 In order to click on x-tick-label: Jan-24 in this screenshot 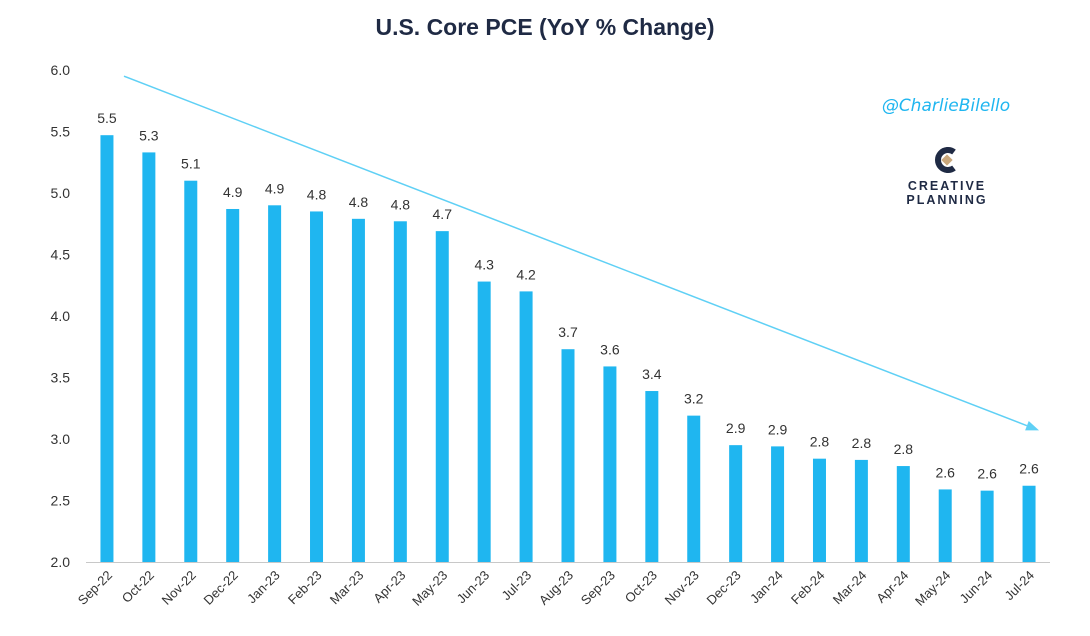, I will do `click(766, 587)`.